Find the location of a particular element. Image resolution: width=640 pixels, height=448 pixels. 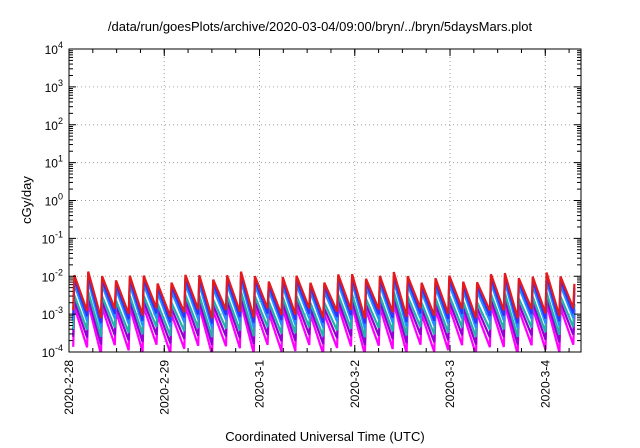

x-tick-label: 2020-3-1 is located at coordinates (260, 384).